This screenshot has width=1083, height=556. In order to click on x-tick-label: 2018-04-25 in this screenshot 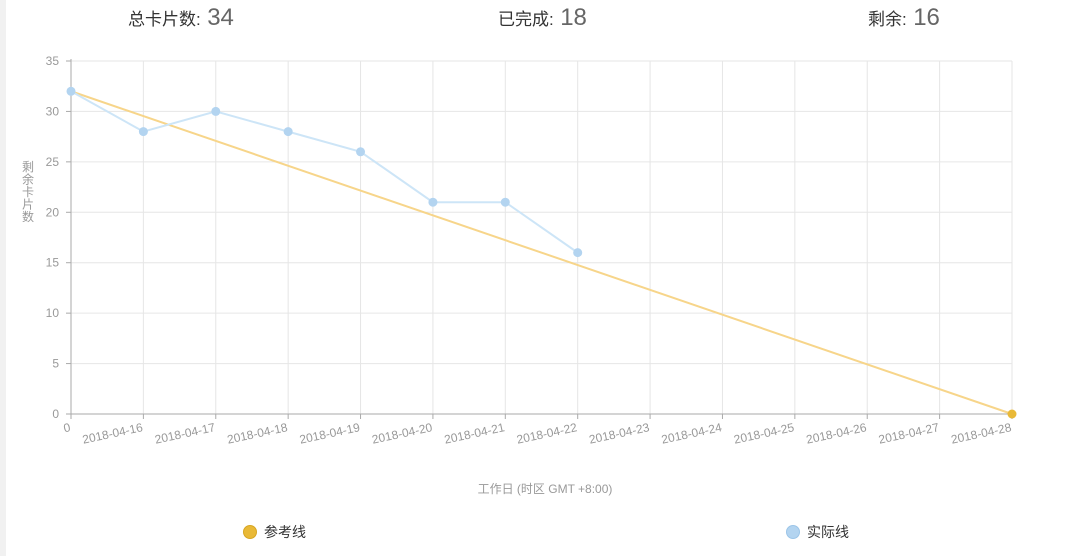, I will do `click(764, 433)`.